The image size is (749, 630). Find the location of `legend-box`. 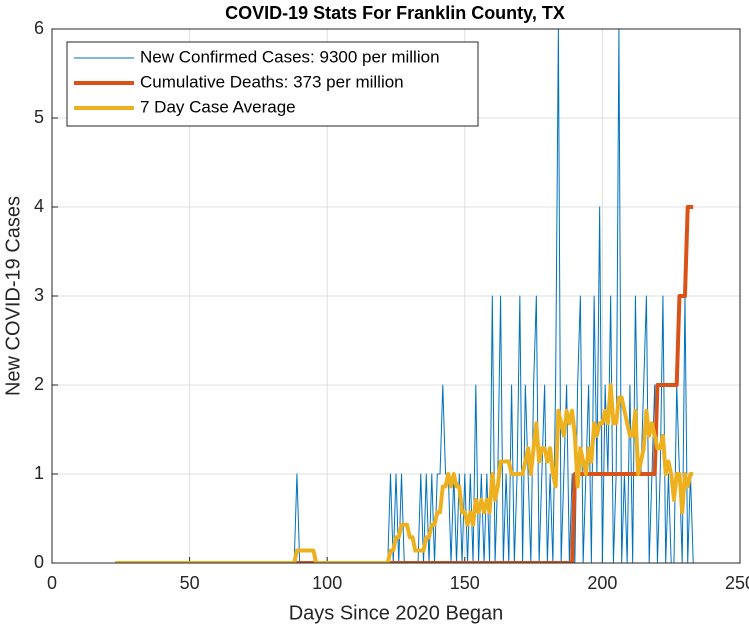

legend-box is located at coordinates (272, 84).